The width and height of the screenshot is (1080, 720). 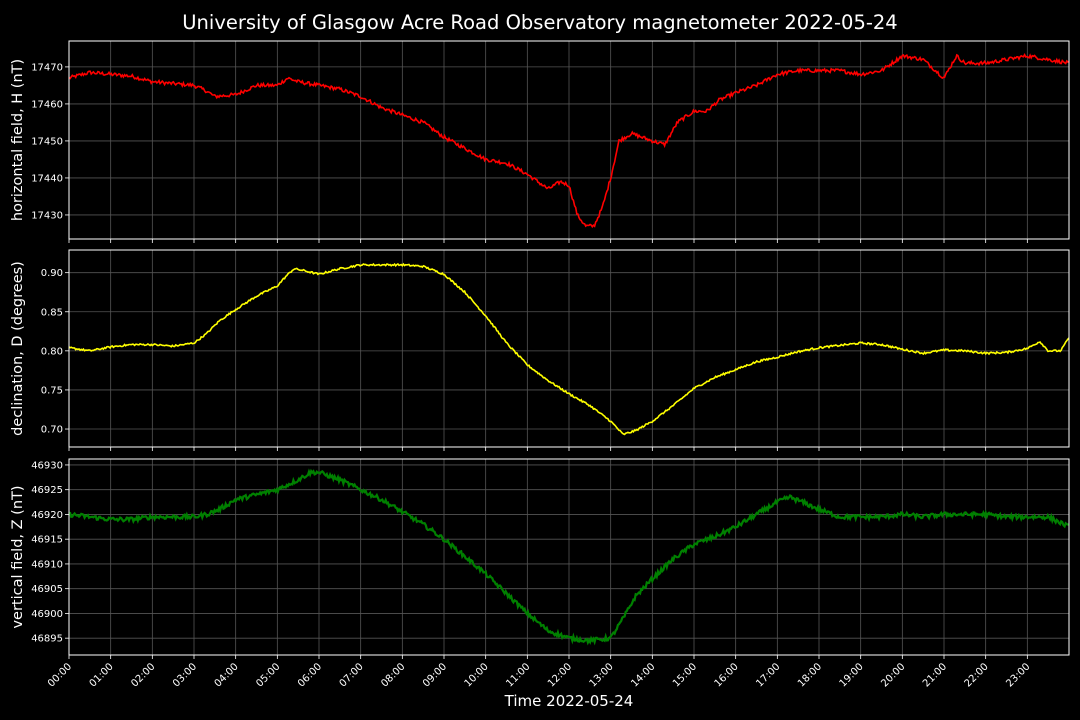 I want to click on y-axis-label-d: declination, D (degrees), so click(x=18, y=348).